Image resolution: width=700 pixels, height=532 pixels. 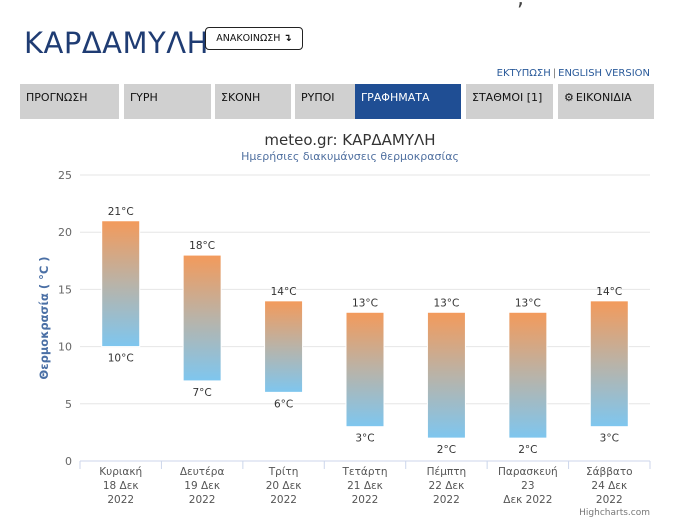 What do you see at coordinates (614, 513) in the screenshot?
I see `highcharts-credits: Highcharts.com` at bounding box center [614, 513].